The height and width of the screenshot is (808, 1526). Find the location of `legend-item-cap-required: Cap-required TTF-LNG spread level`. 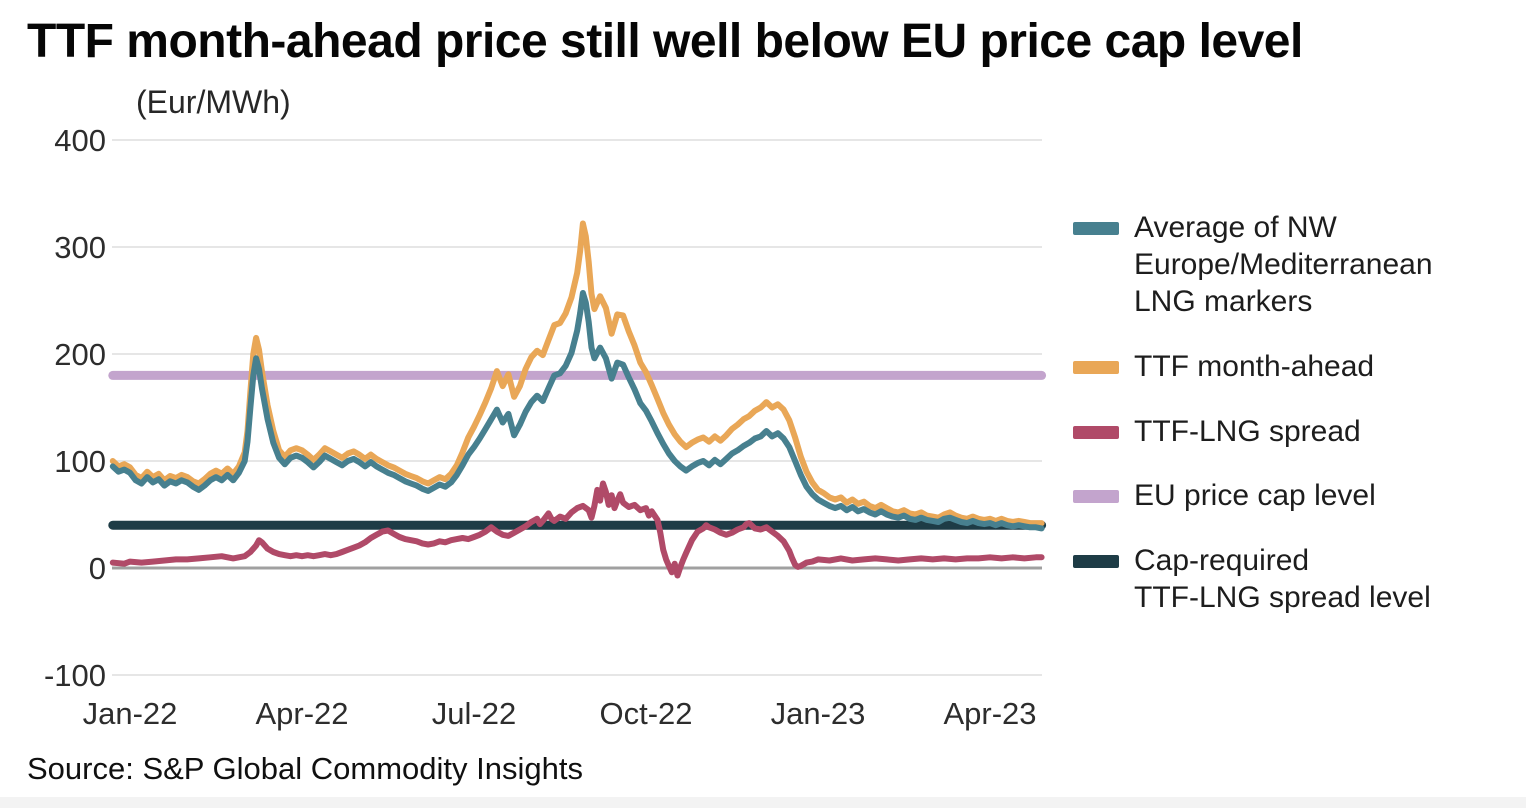

legend-item-cap-required: Cap-required TTF-LNG spread level is located at coordinates (1299, 580).